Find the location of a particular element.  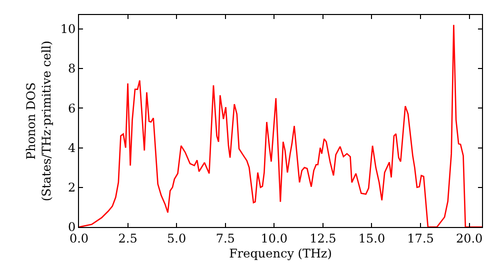

x-tick-label: 17.5 is located at coordinates (420, 238).